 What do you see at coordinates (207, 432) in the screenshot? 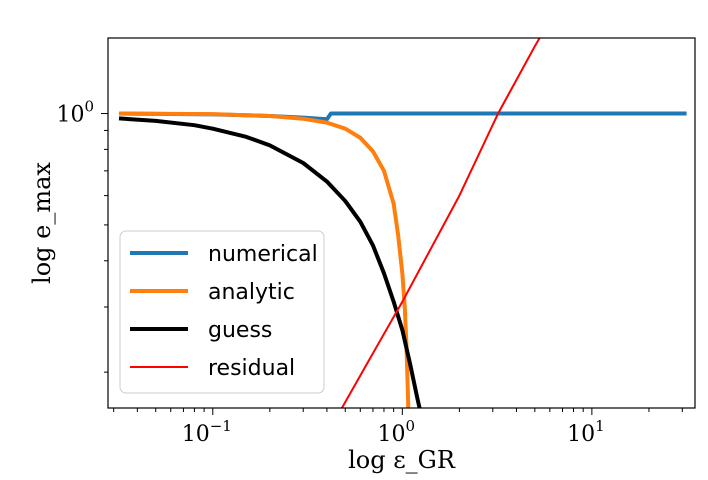
I see `x-tick-label: 10⁻¹` at bounding box center [207, 432].